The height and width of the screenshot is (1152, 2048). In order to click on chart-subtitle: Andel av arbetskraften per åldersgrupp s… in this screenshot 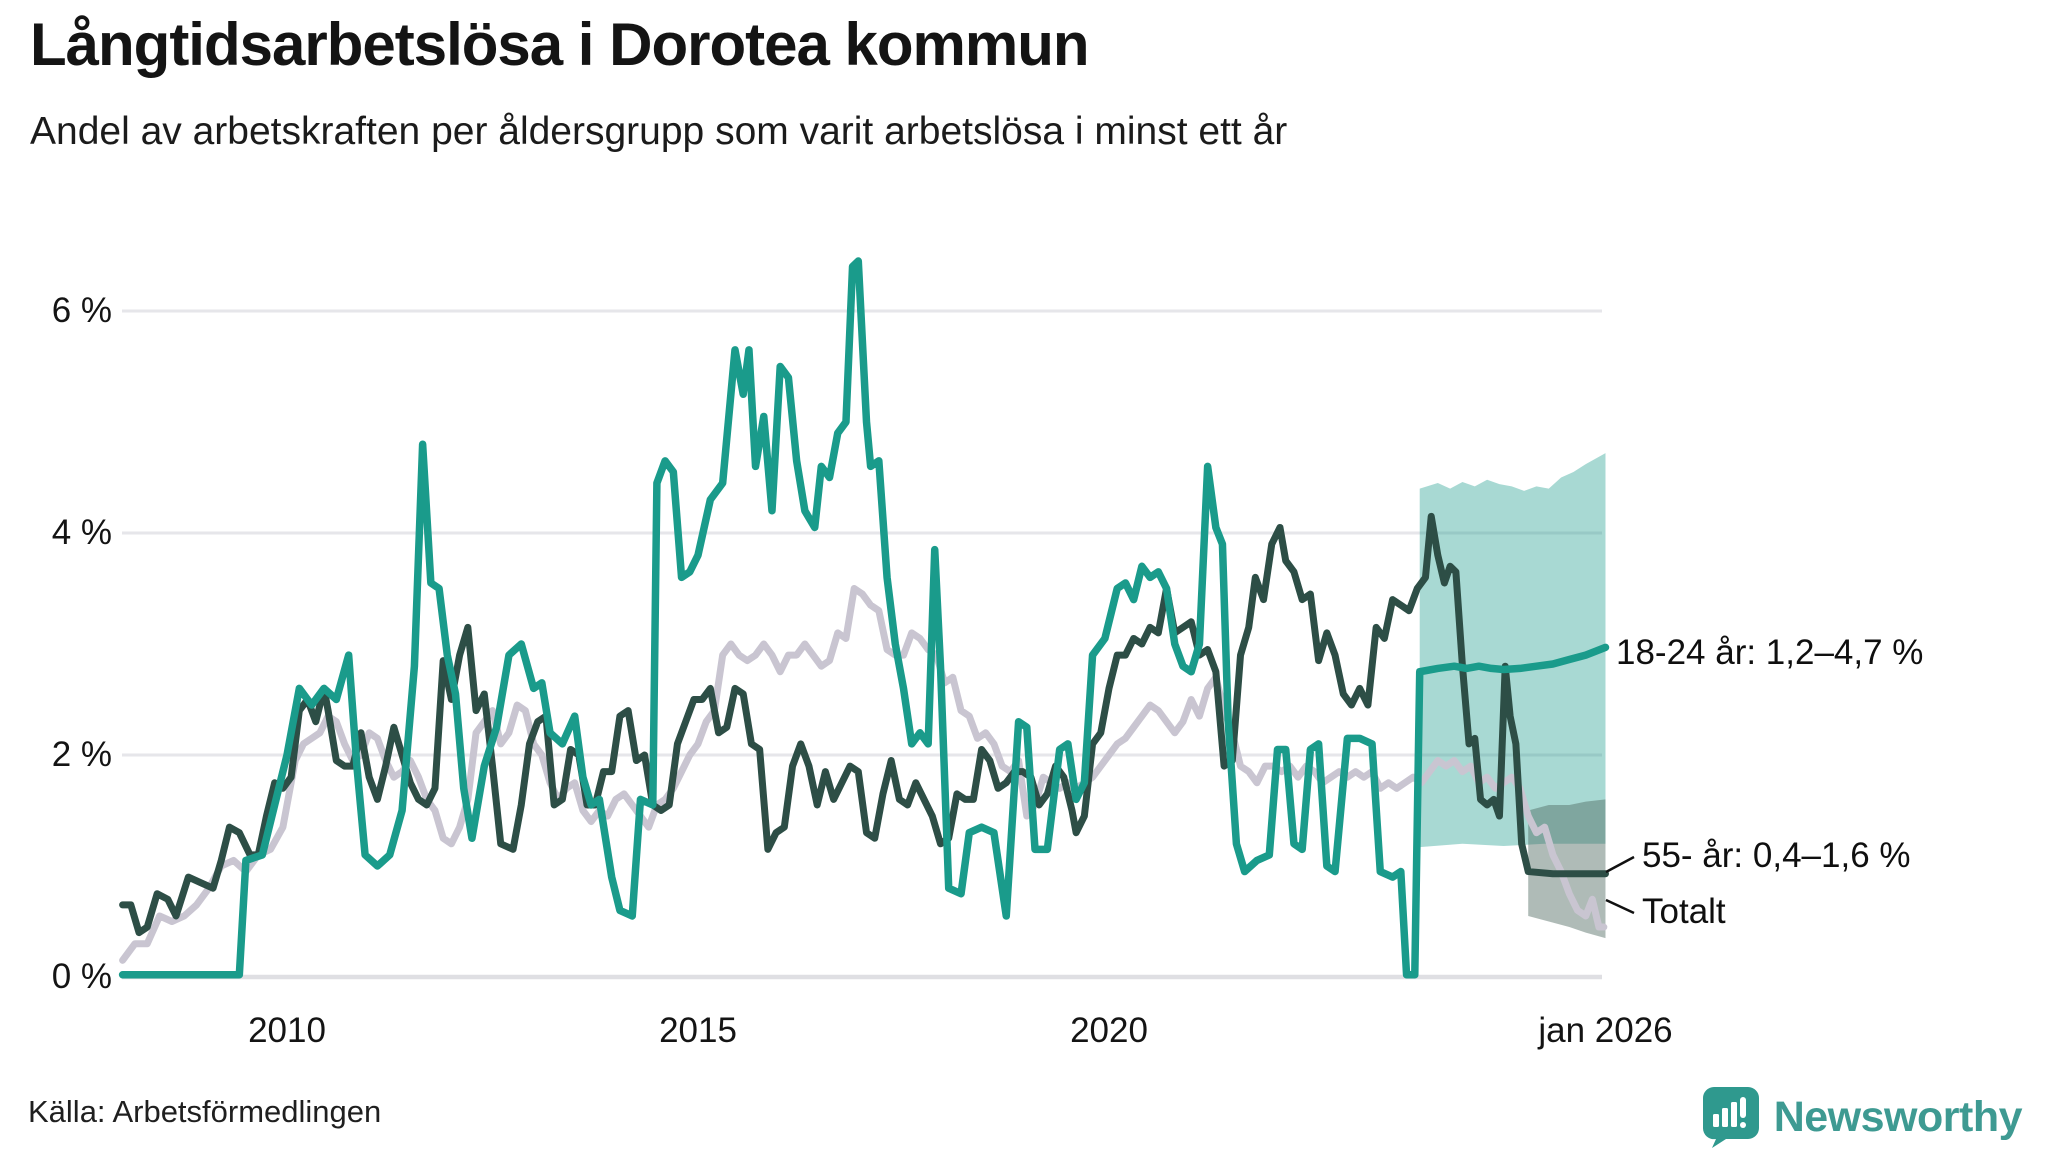, I will do `click(659, 131)`.